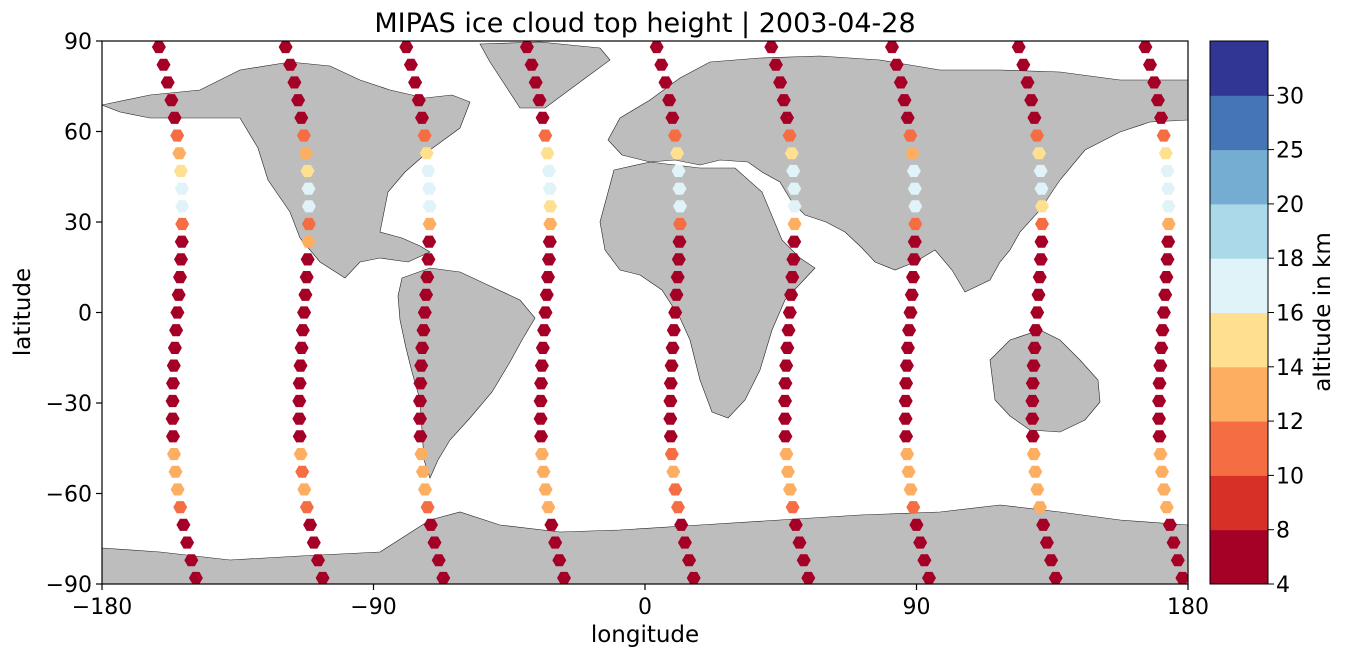  I want to click on colorbar: 4 8 10 12 14 16 18 20 25 30, so click(1256, 319).